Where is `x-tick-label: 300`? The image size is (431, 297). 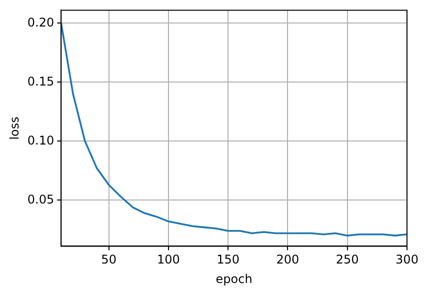
x-tick-label: 300 is located at coordinates (407, 259).